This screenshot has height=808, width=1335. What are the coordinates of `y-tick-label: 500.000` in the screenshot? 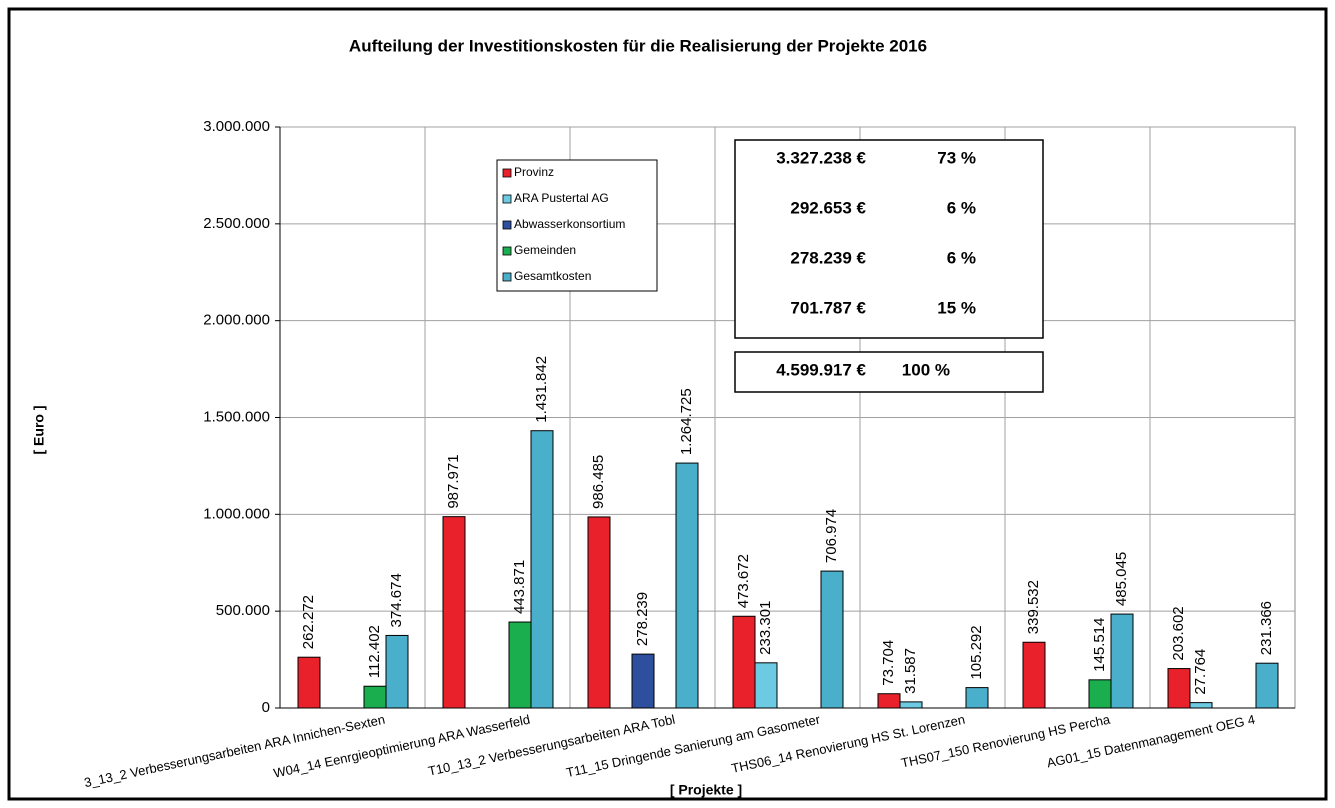 It's located at (243, 610).